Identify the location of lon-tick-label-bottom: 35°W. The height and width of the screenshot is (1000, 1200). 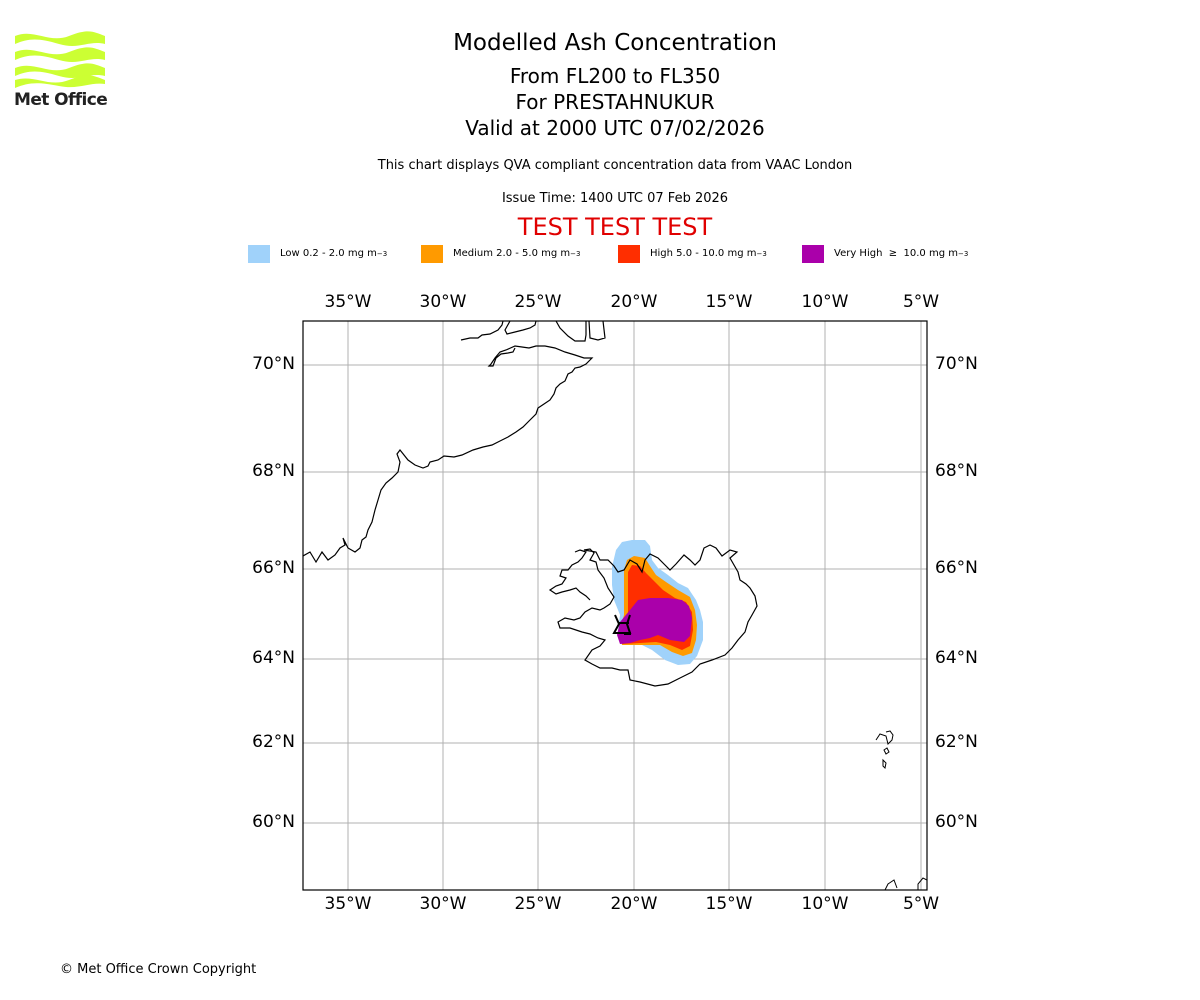
(348, 904).